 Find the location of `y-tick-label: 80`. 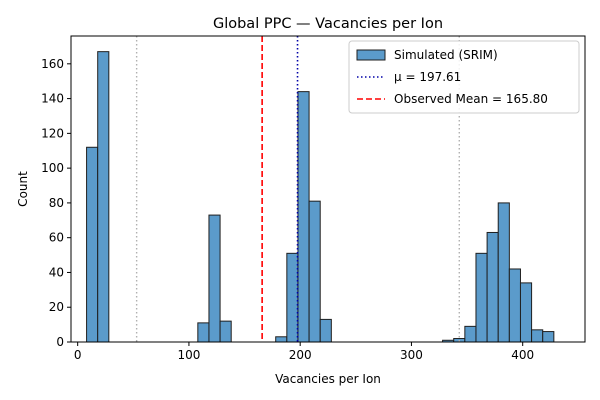

y-tick-label: 80 is located at coordinates (56, 203).